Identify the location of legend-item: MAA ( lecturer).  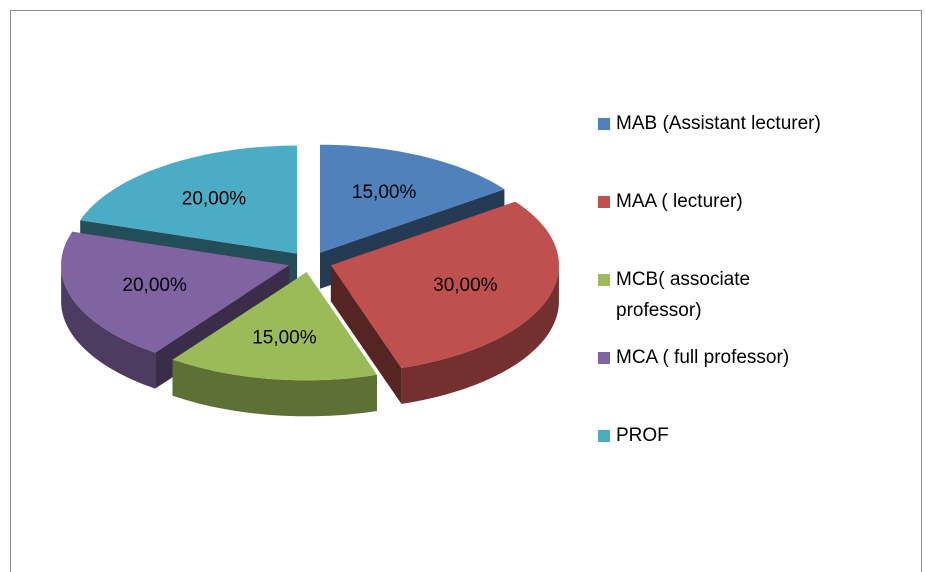
(758, 201).